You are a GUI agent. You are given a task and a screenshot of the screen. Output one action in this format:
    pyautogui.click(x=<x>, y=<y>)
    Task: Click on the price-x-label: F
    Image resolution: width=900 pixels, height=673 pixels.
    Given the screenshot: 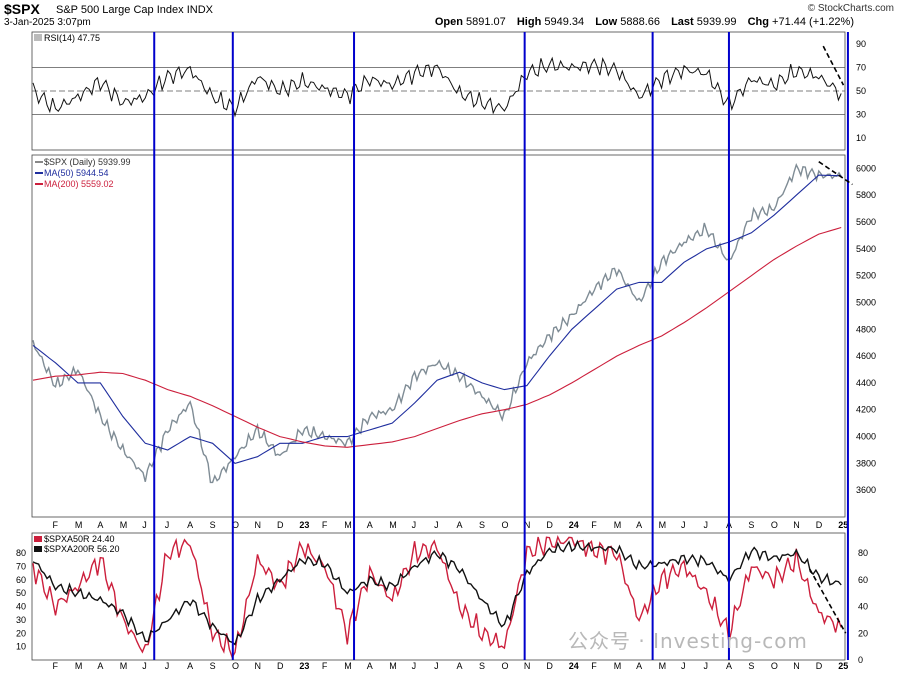 What is the action you would take?
    pyautogui.click(x=55, y=525)
    